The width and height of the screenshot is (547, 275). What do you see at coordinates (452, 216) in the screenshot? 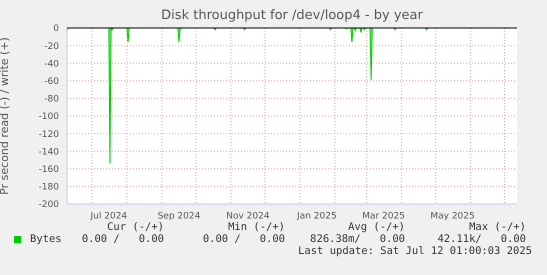
I see `x-tick-label: May 2025` at bounding box center [452, 216].